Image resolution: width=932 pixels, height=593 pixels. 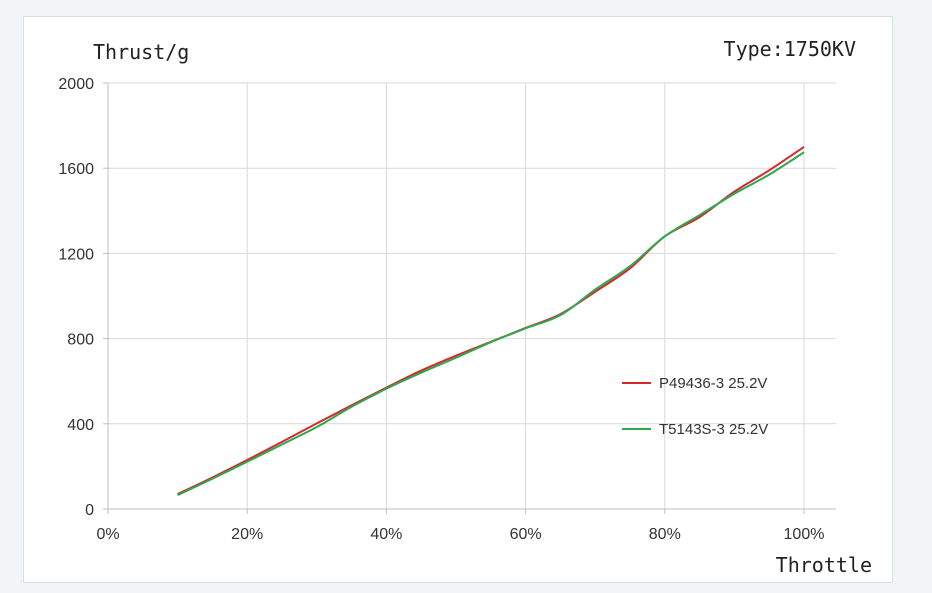 What do you see at coordinates (665, 534) in the screenshot?
I see `x-tick-label: 80%` at bounding box center [665, 534].